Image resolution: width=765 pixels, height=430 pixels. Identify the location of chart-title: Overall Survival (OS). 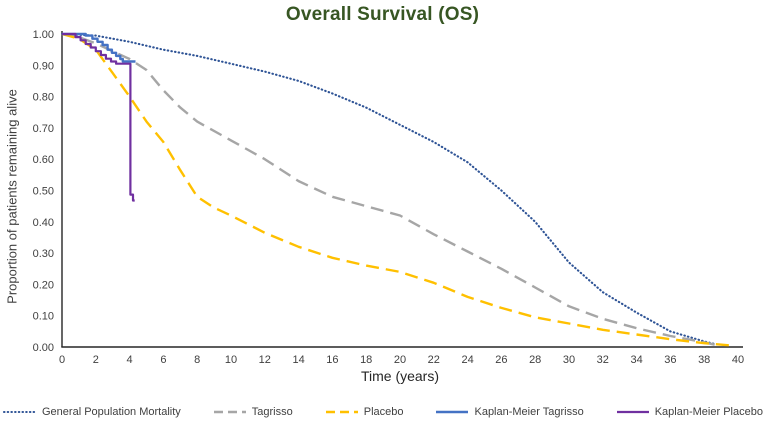
(382, 14).